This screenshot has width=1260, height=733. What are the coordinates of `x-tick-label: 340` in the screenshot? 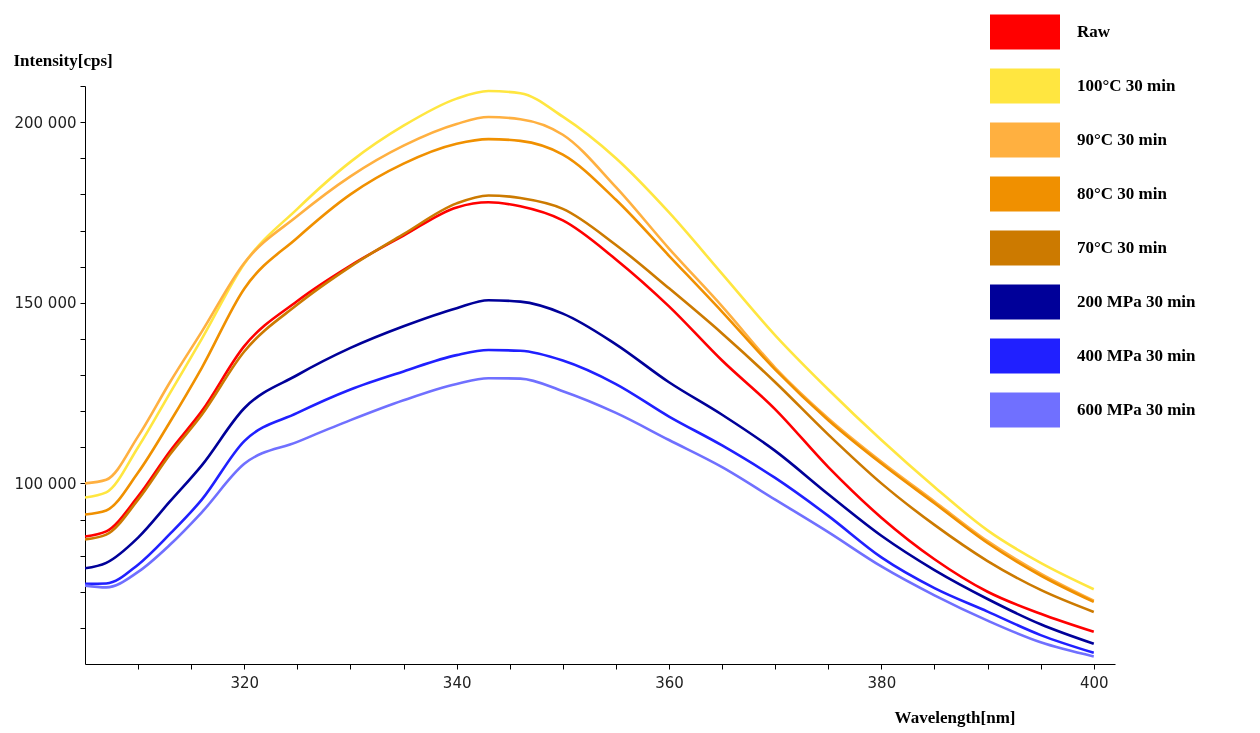 It's located at (457, 682).